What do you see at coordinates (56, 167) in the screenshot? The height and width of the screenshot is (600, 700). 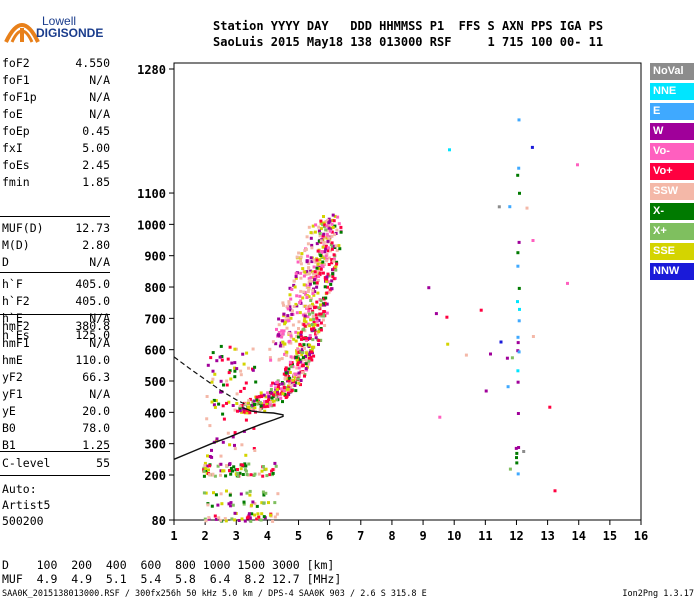 I see `param-row: foEs 2.45` at bounding box center [56, 167].